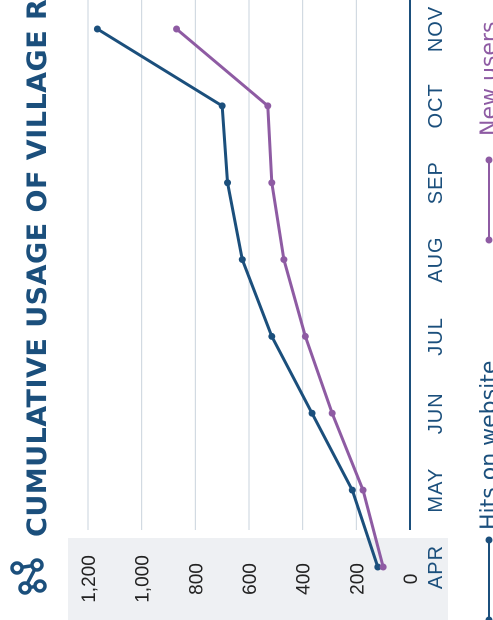 The image size is (493, 620). I want to click on x-axis-ticks: APR MAY JUN JUL AUG SEP OCT NOV, so click(436, 297).